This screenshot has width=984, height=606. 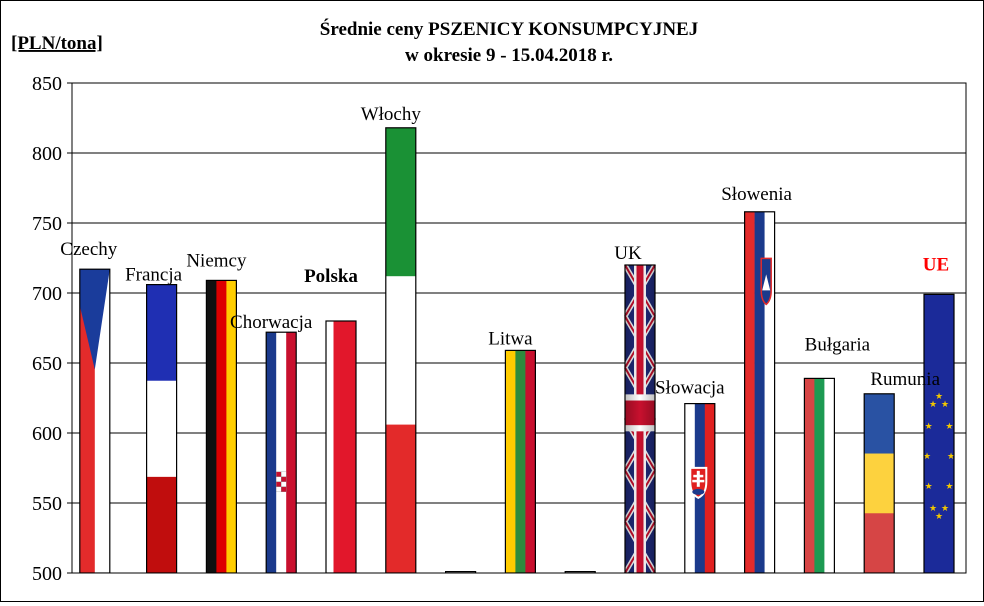 I want to click on czech-flag-icon, so click(x=94, y=421).